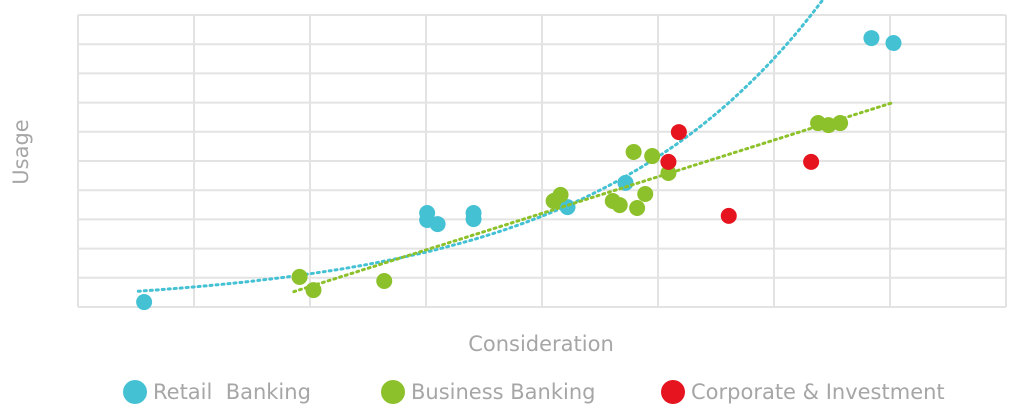 This screenshot has width=1019, height=416. Describe the element at coordinates (818, 392) in the screenshot. I see `legend-label: Corporate & Investment` at that location.